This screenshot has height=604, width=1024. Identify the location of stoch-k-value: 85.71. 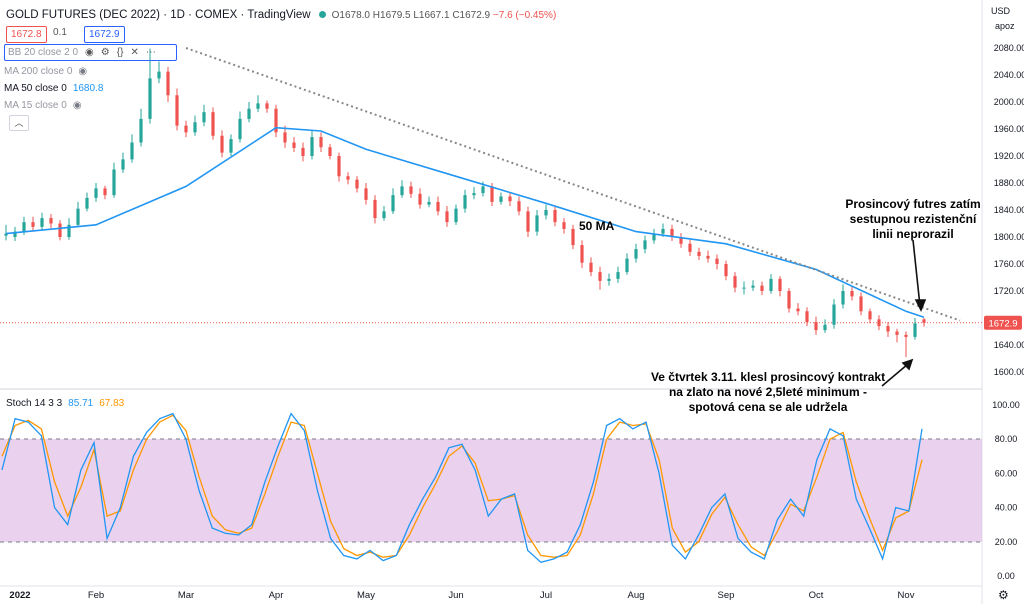
(81, 403).